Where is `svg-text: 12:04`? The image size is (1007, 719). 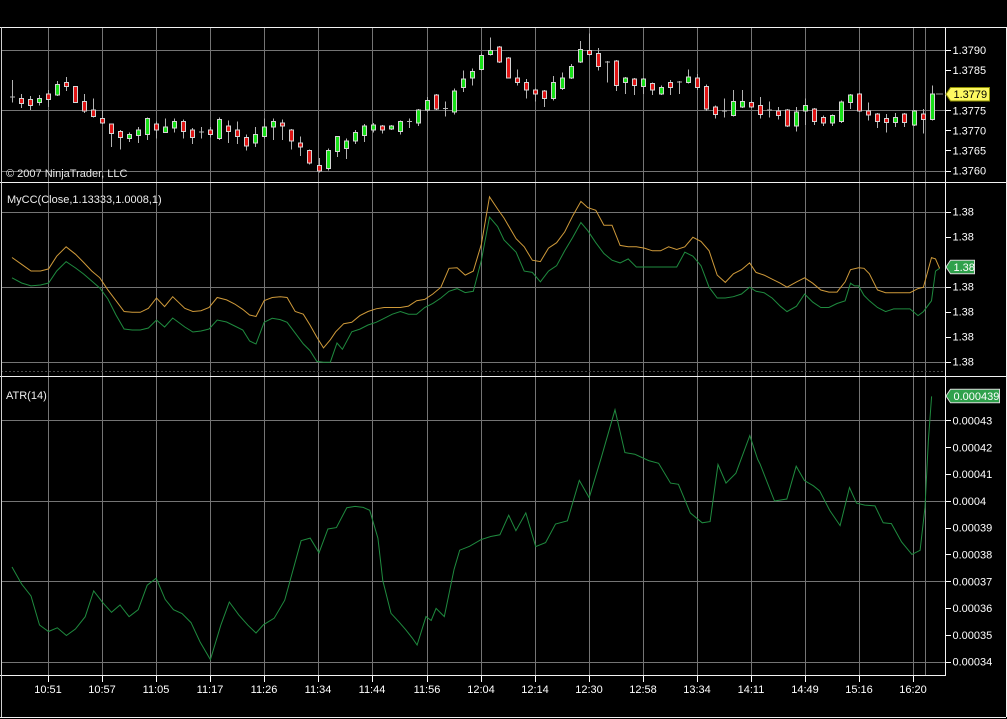
svg-text: 12:04 is located at coordinates (481, 690).